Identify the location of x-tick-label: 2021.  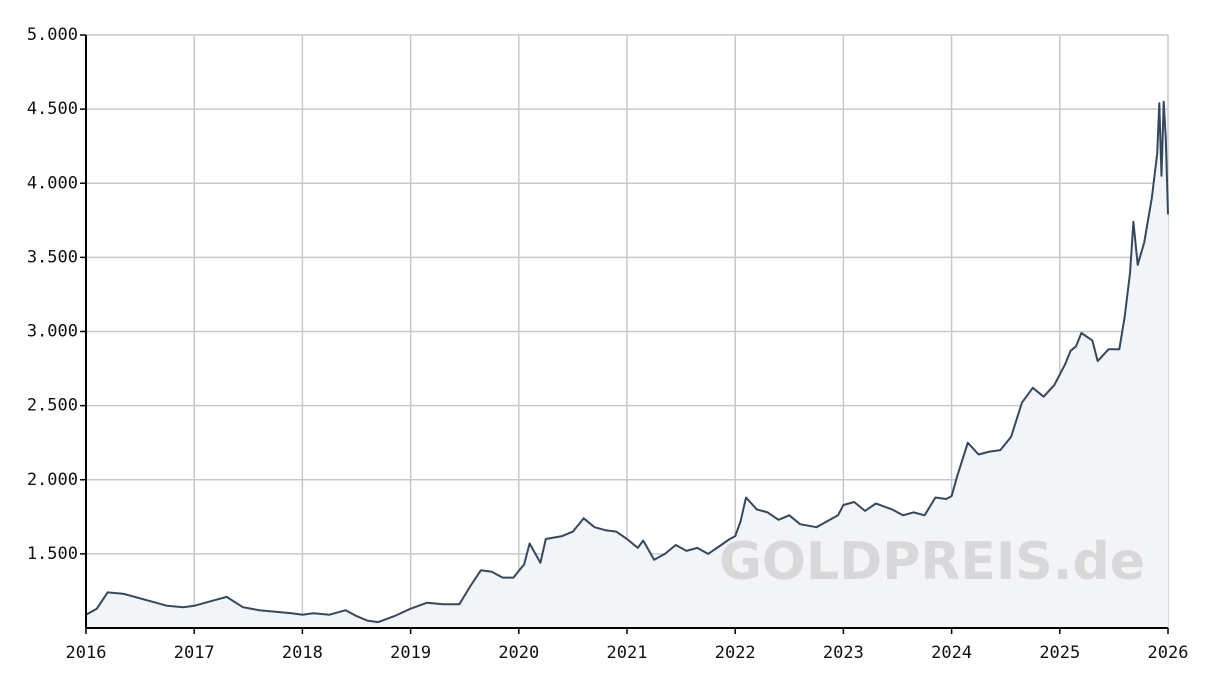
(627, 653).